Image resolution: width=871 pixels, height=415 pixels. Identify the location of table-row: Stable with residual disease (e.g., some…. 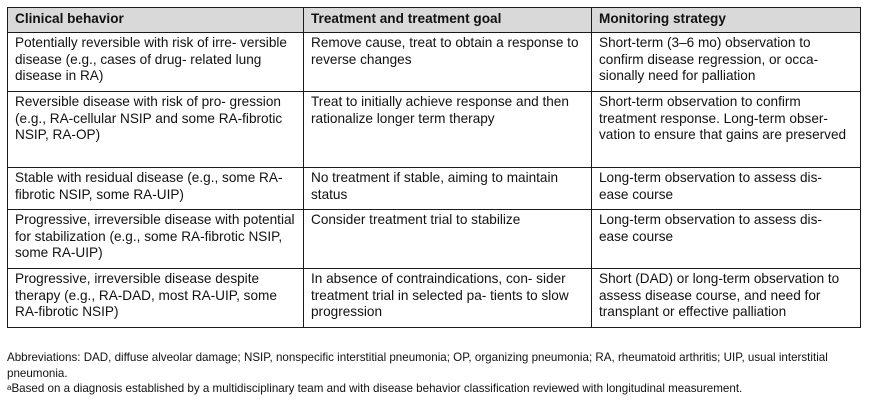
(434, 188).